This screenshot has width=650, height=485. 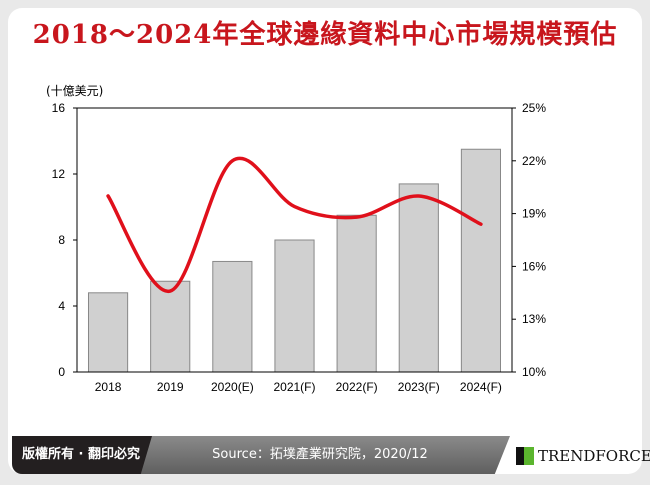 What do you see at coordinates (534, 161) in the screenshot?
I see `y2-tick-label: 22%` at bounding box center [534, 161].